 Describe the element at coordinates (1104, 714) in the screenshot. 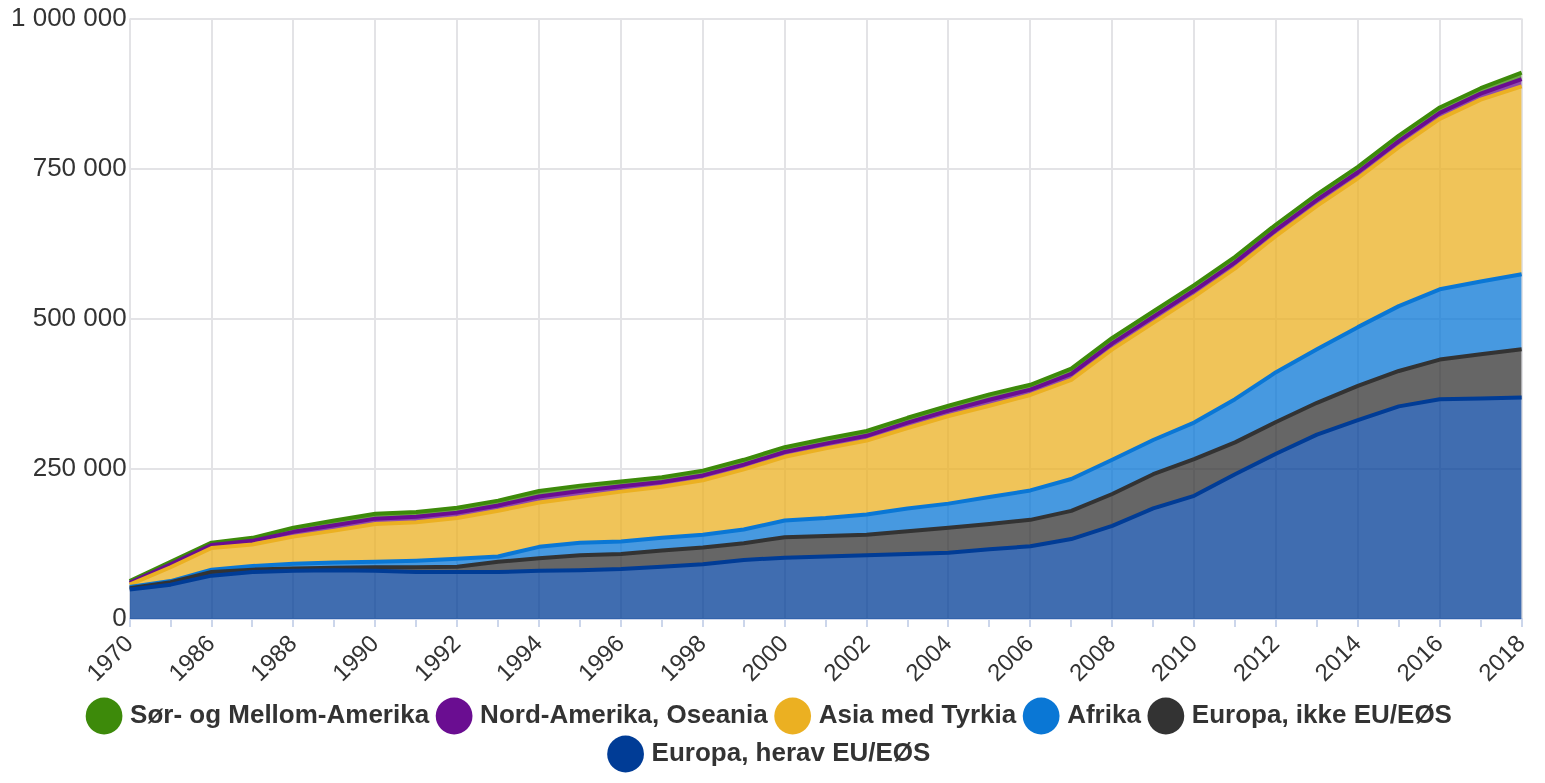

I see `legend-label: Afrika` at that location.